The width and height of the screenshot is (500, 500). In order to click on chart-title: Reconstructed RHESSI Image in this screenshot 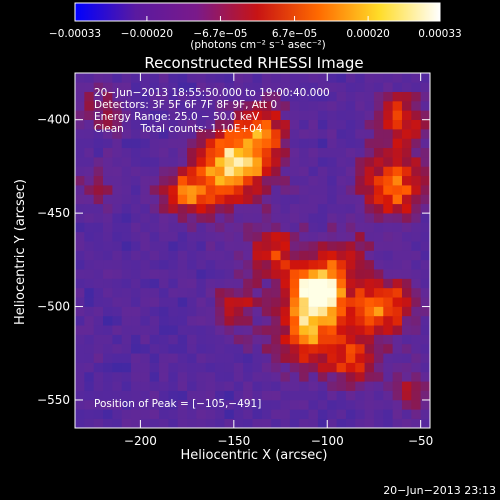, I will do `click(253, 63)`.